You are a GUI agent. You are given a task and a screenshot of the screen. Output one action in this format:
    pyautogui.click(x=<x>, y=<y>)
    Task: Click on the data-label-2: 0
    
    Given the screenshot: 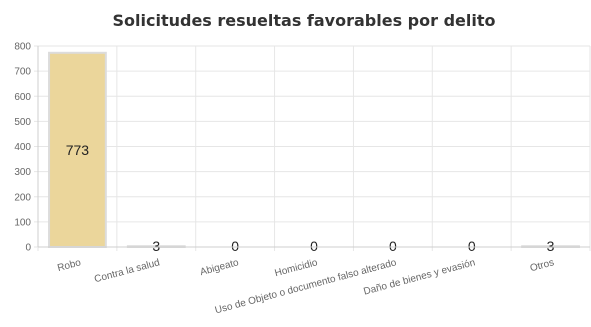 What is the action you would take?
    pyautogui.click(x=235, y=246)
    